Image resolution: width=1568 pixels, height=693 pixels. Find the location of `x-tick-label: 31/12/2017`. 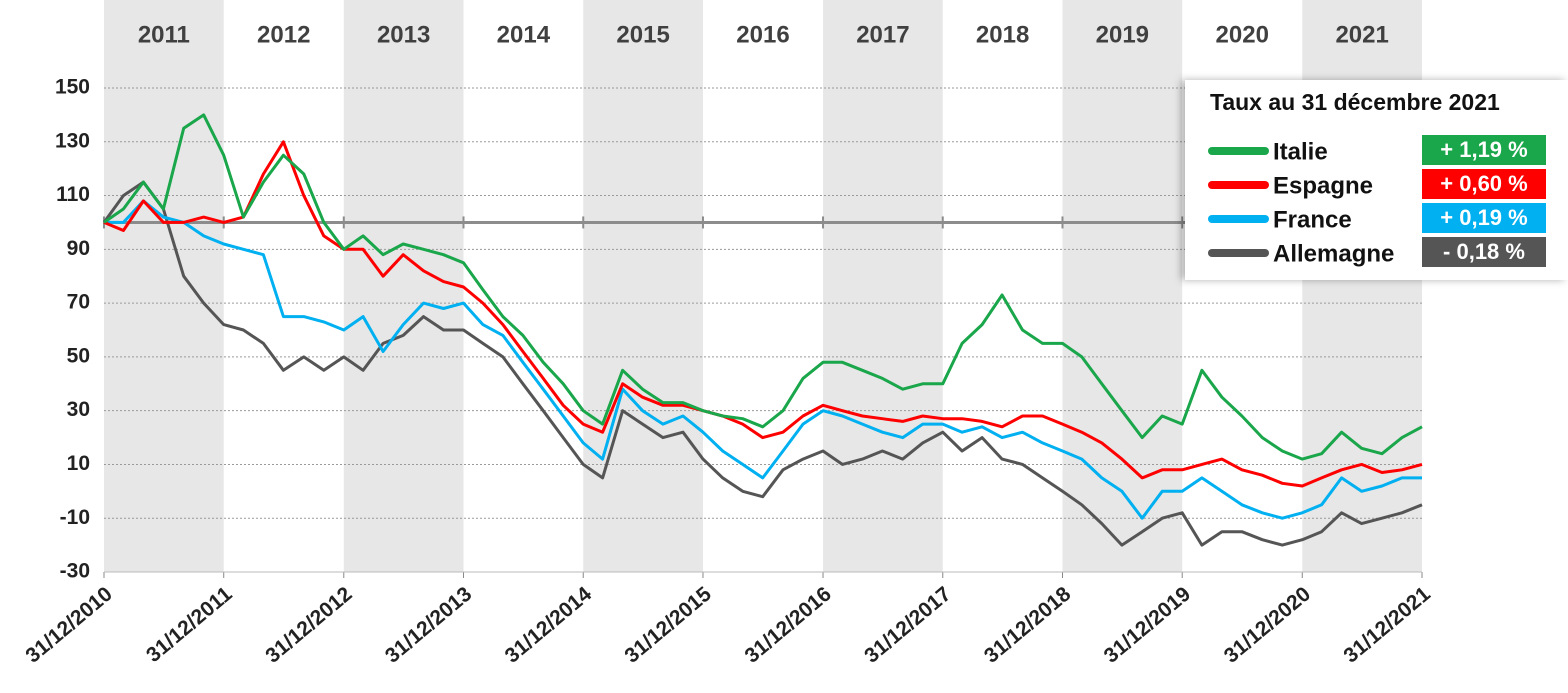

x-tick-label: 31/12/2017 is located at coordinates (907, 624).